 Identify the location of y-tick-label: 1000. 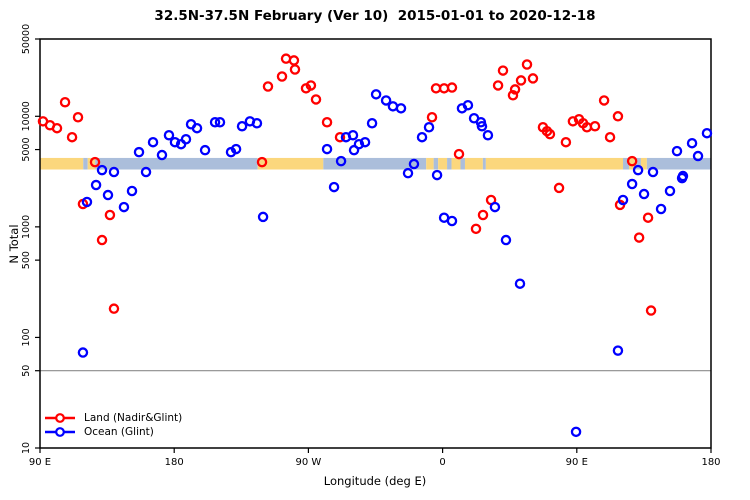
(26, 227).